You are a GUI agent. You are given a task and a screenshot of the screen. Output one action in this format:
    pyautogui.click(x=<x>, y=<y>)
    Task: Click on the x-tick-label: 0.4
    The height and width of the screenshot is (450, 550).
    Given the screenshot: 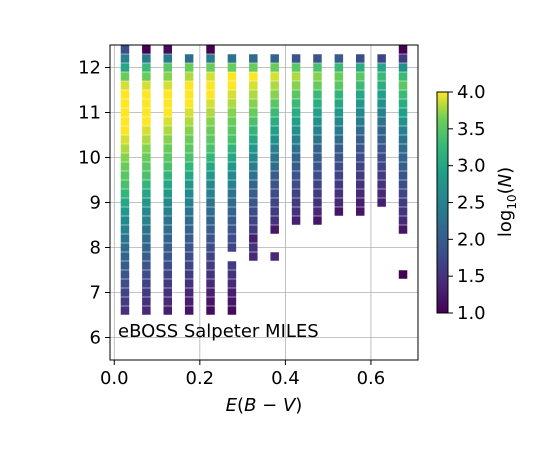 What is the action you would take?
    pyautogui.click(x=285, y=378)
    